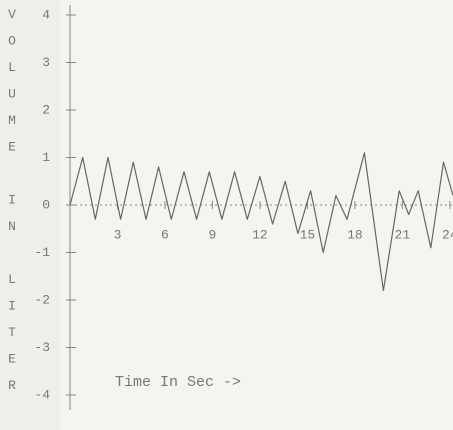 The width and height of the screenshot is (453, 430). What do you see at coordinates (308, 234) in the screenshot?
I see `x-tick-label: 15` at bounding box center [308, 234].